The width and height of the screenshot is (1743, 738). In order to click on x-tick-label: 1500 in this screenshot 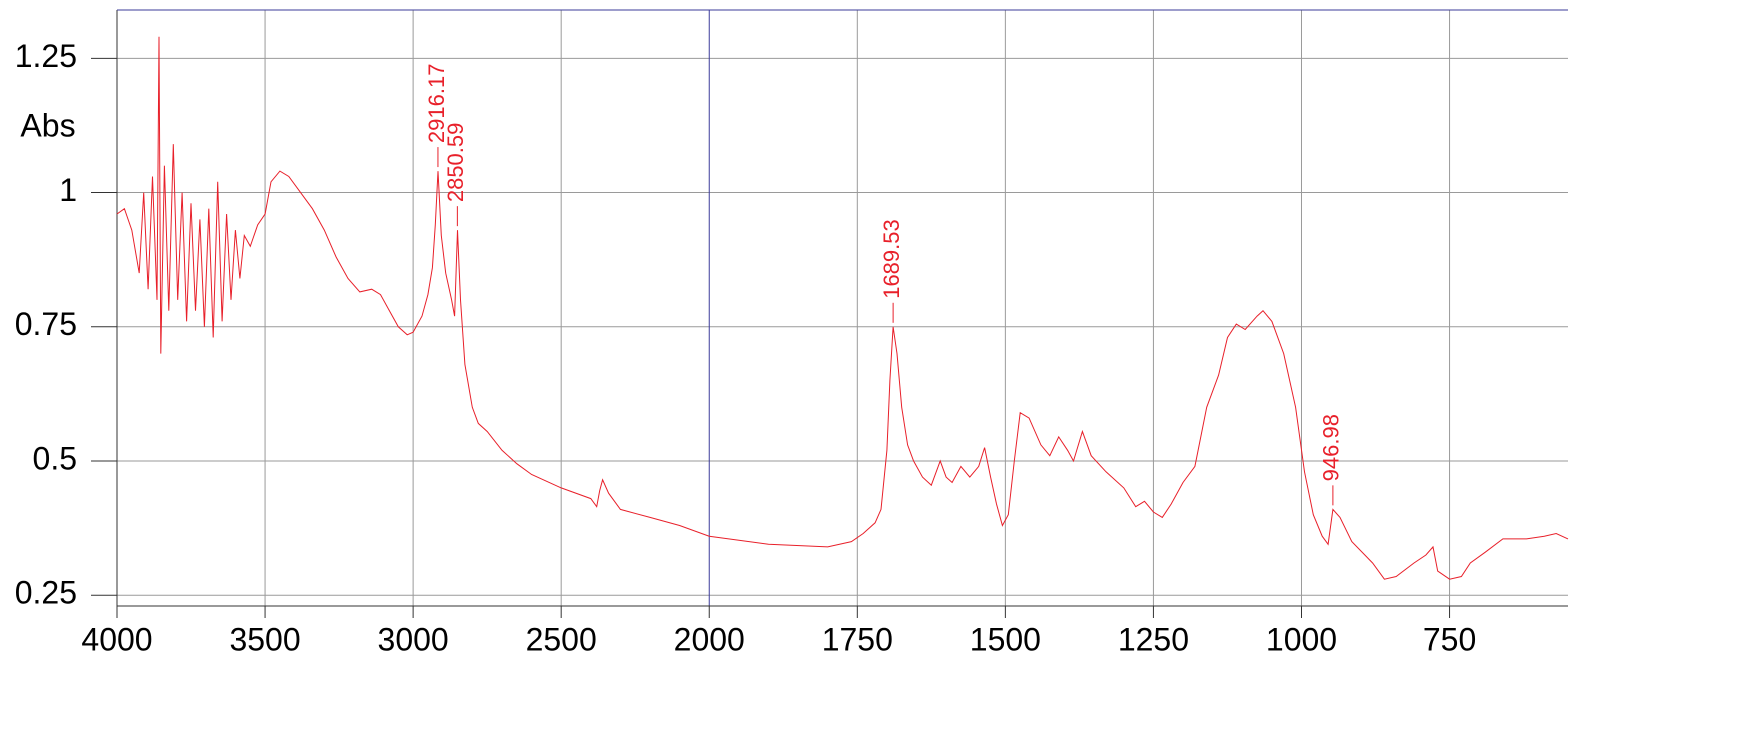, I will do `click(1005, 639)`.